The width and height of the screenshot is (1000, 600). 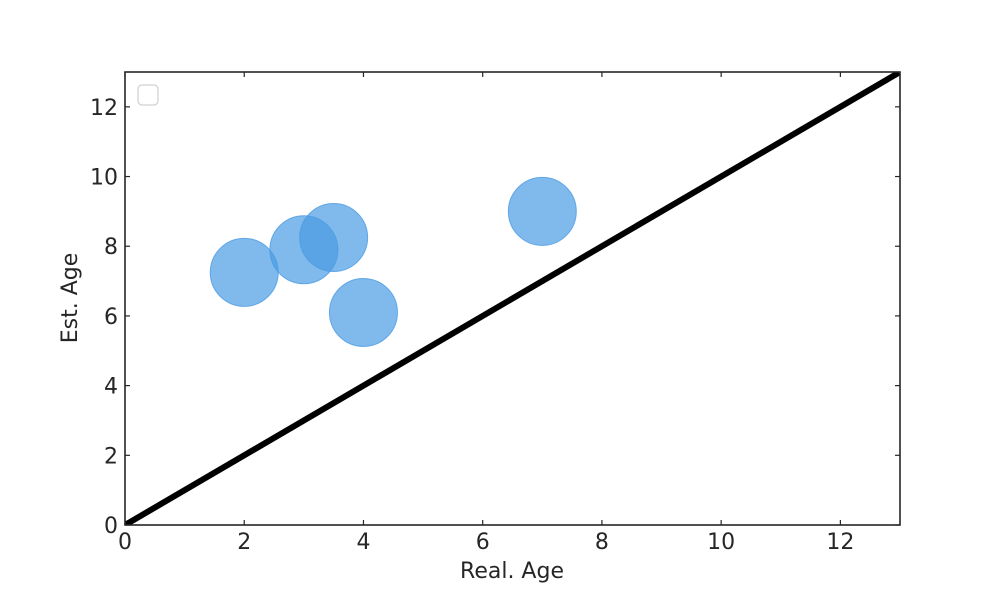 What do you see at coordinates (111, 247) in the screenshot?
I see `y-tick-label: 8` at bounding box center [111, 247].